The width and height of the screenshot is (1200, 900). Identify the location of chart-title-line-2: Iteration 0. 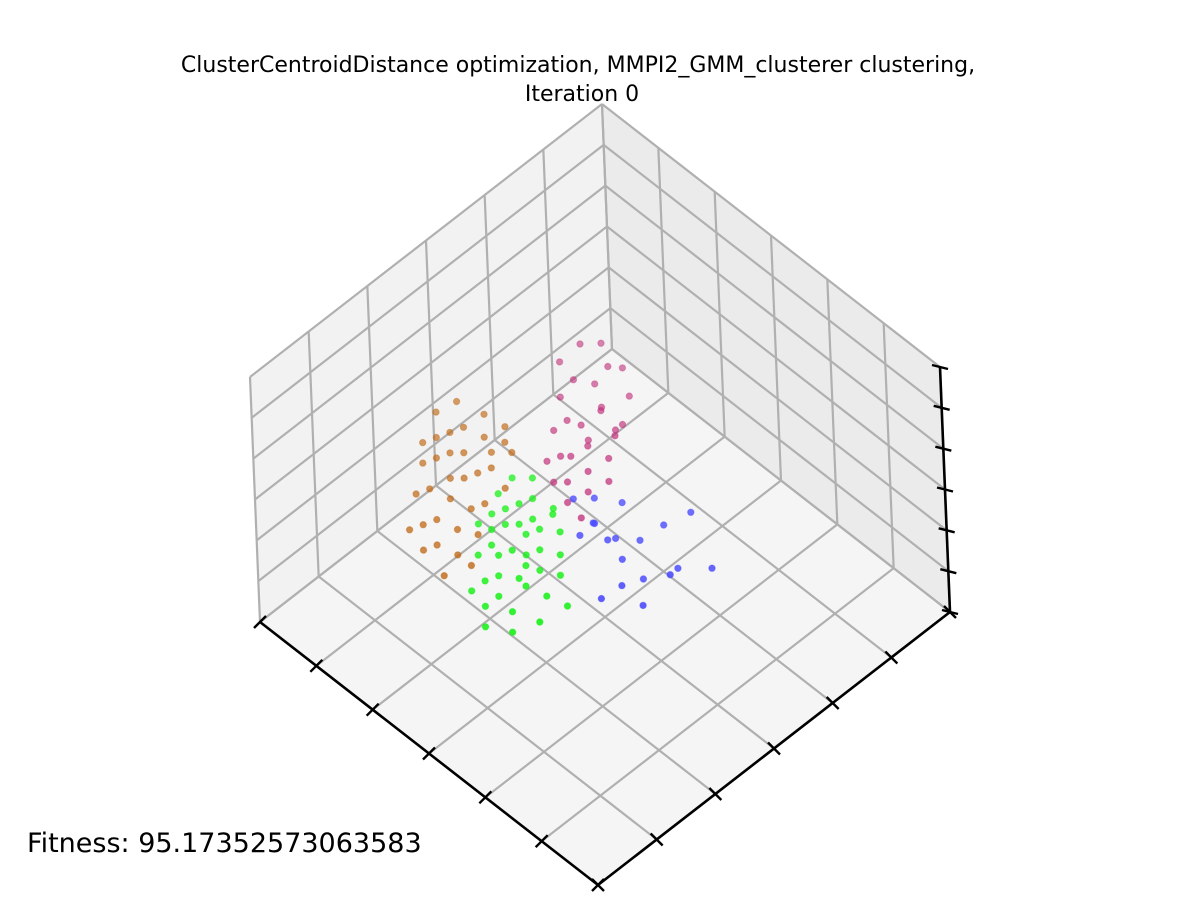
(582, 94).